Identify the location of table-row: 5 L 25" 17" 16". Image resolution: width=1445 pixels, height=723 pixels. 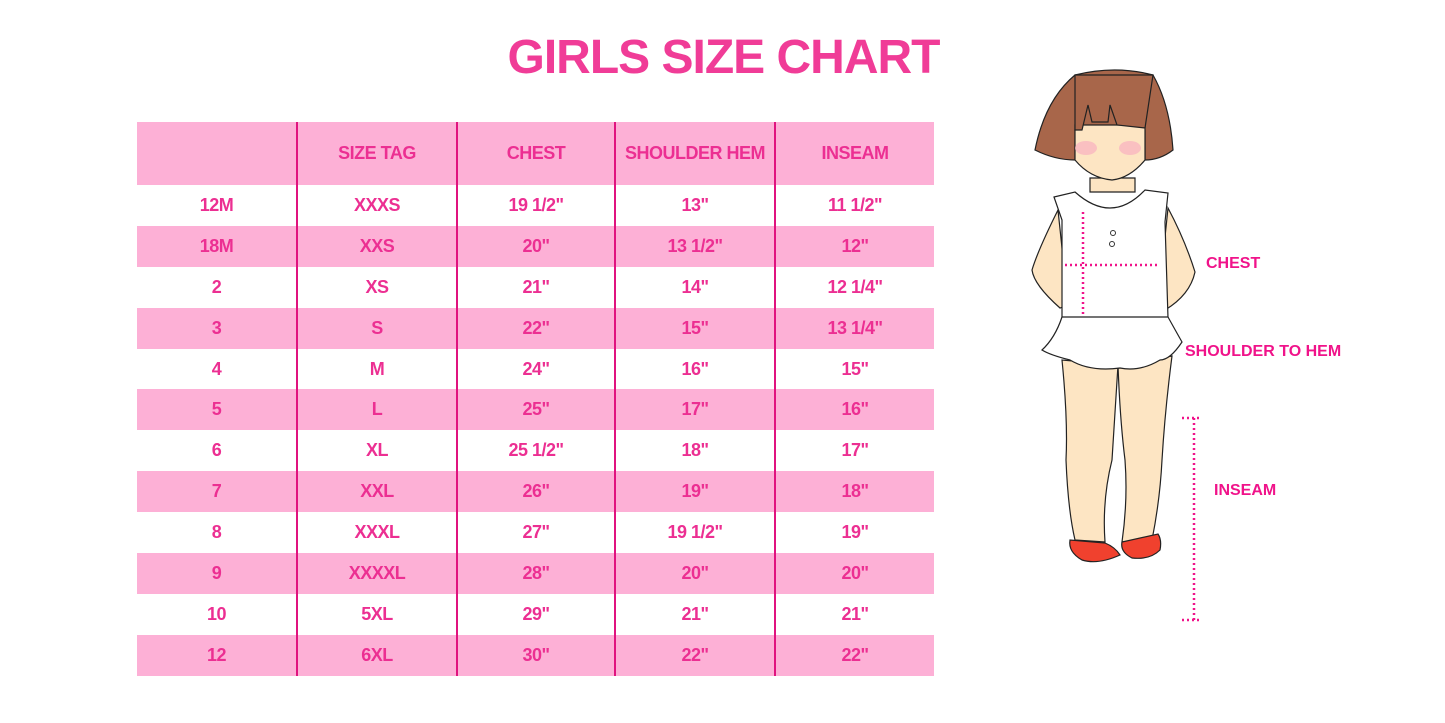
(535, 410).